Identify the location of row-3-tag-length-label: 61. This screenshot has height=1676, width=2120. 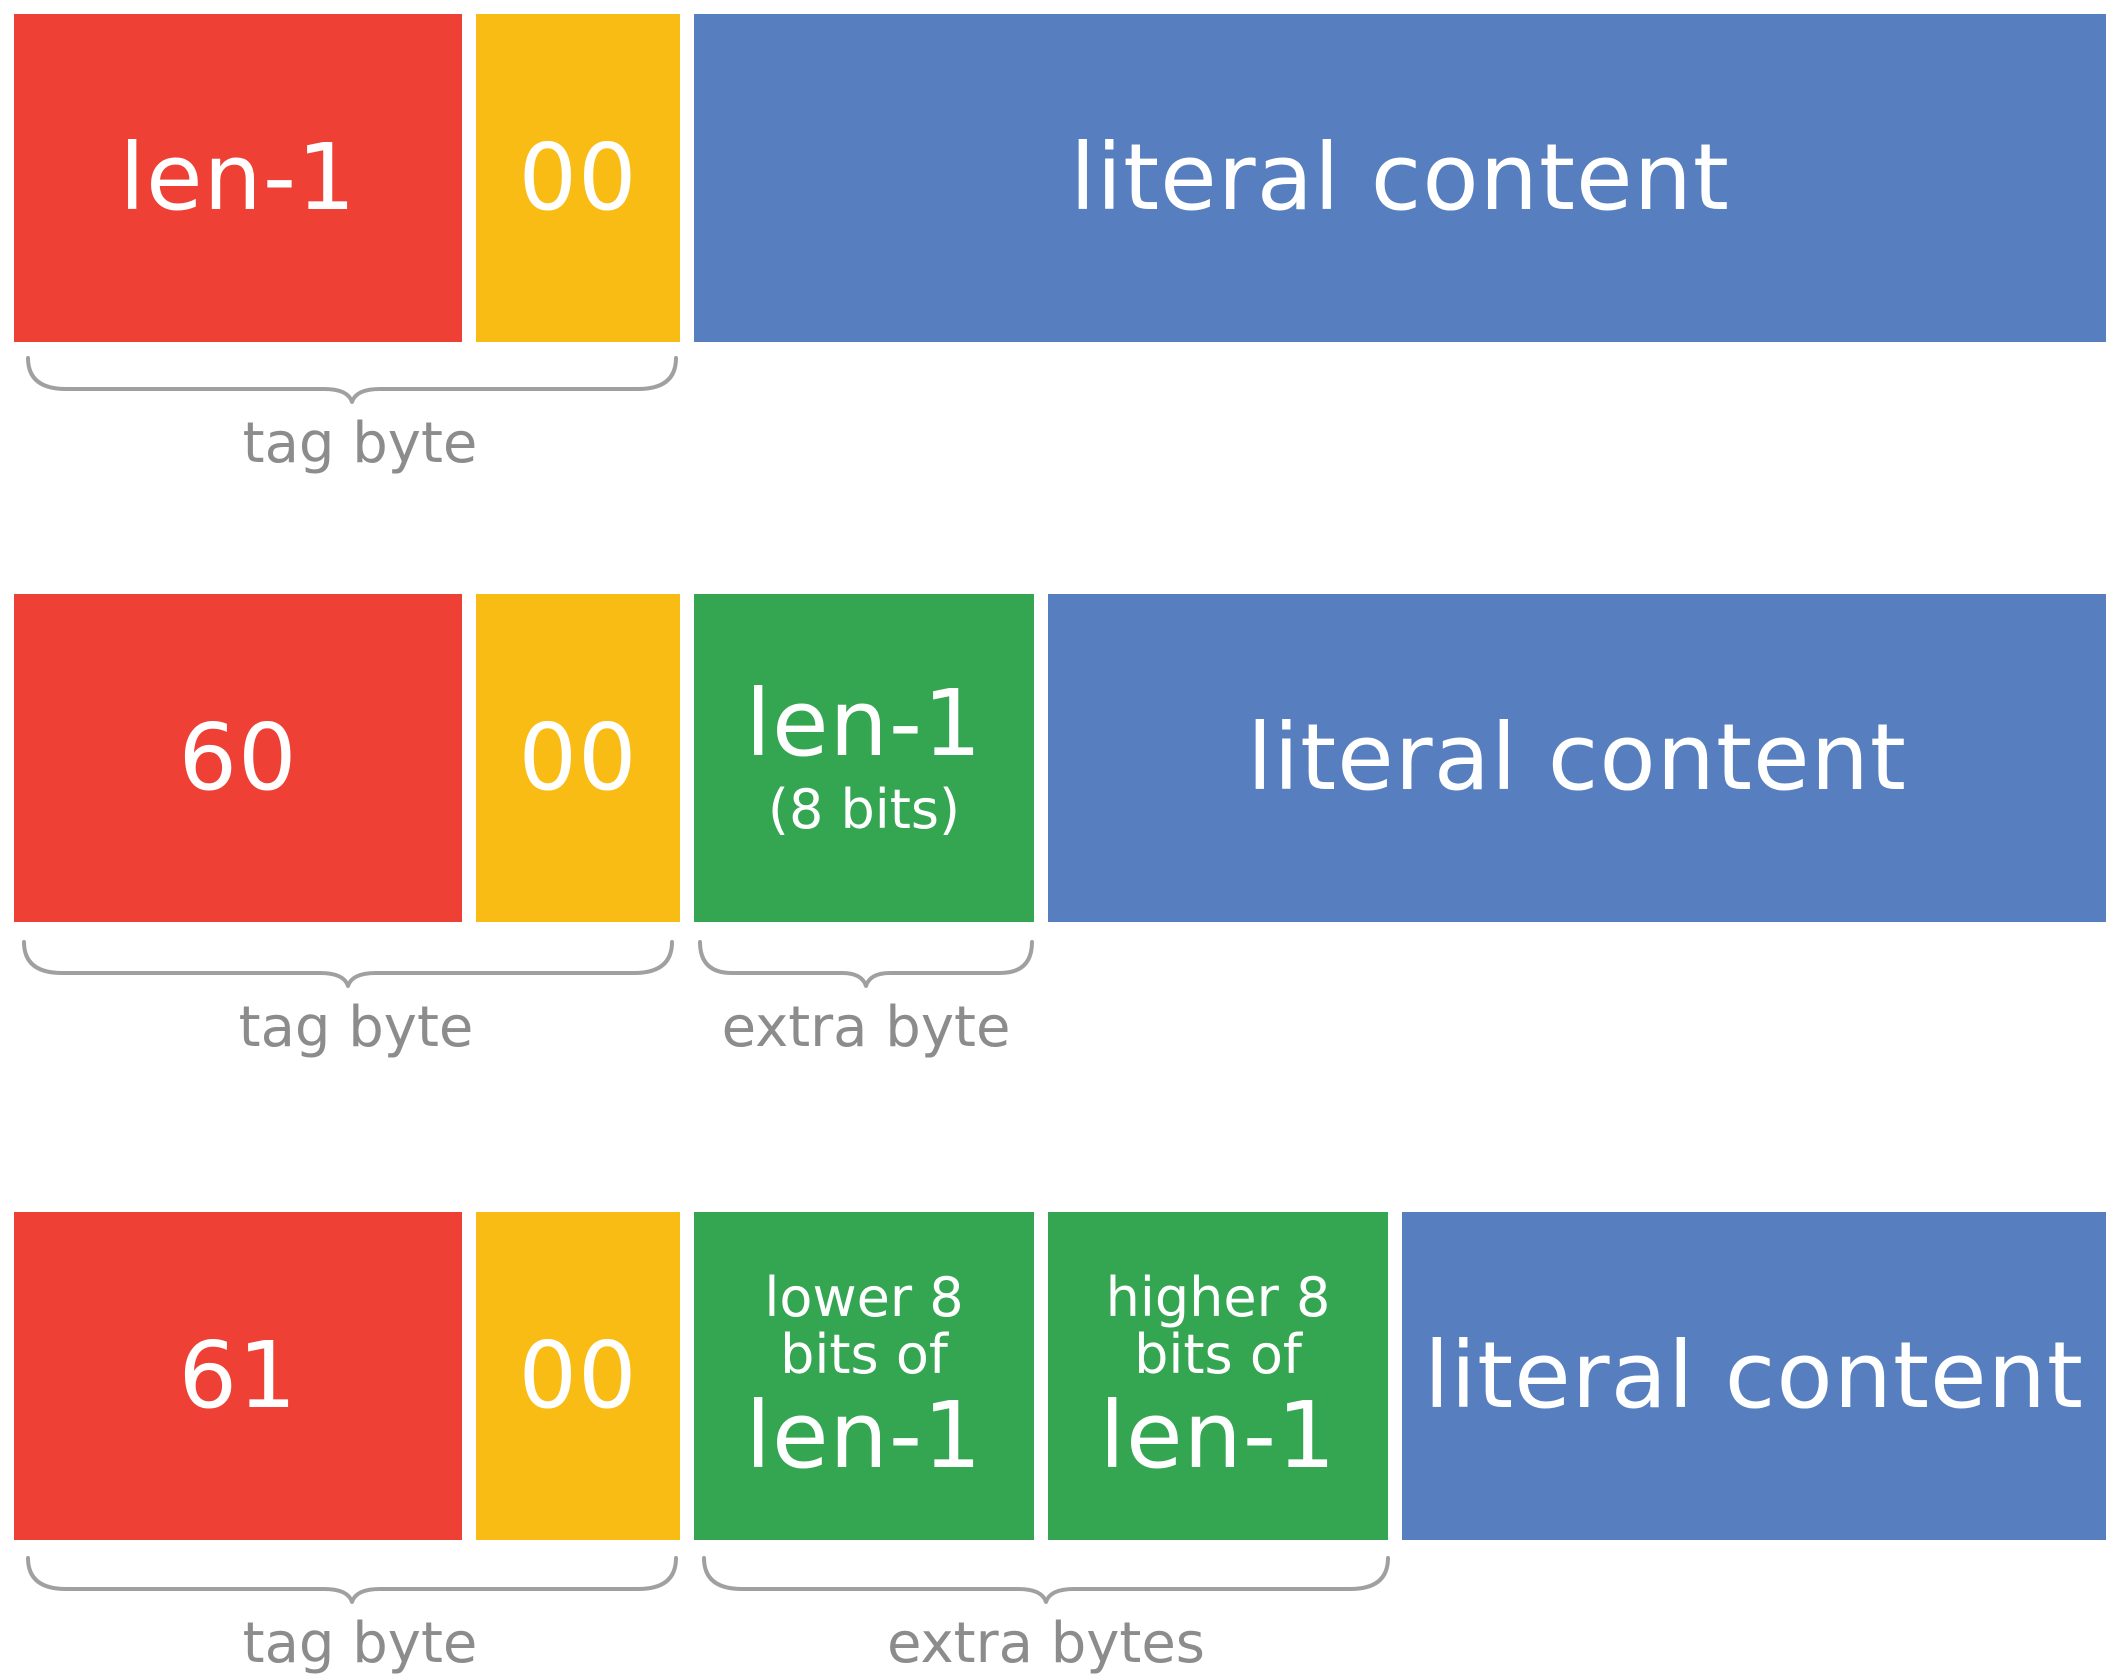
(238, 1375).